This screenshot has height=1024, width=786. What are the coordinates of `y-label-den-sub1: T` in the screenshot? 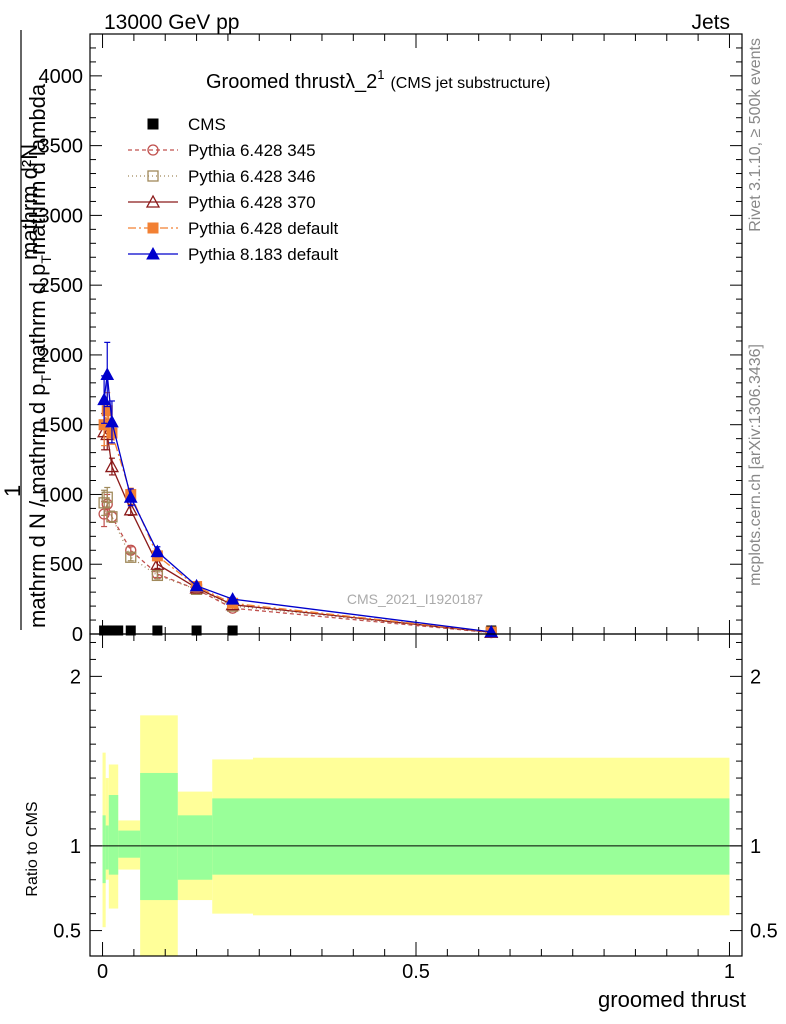 It's located at (46, 378).